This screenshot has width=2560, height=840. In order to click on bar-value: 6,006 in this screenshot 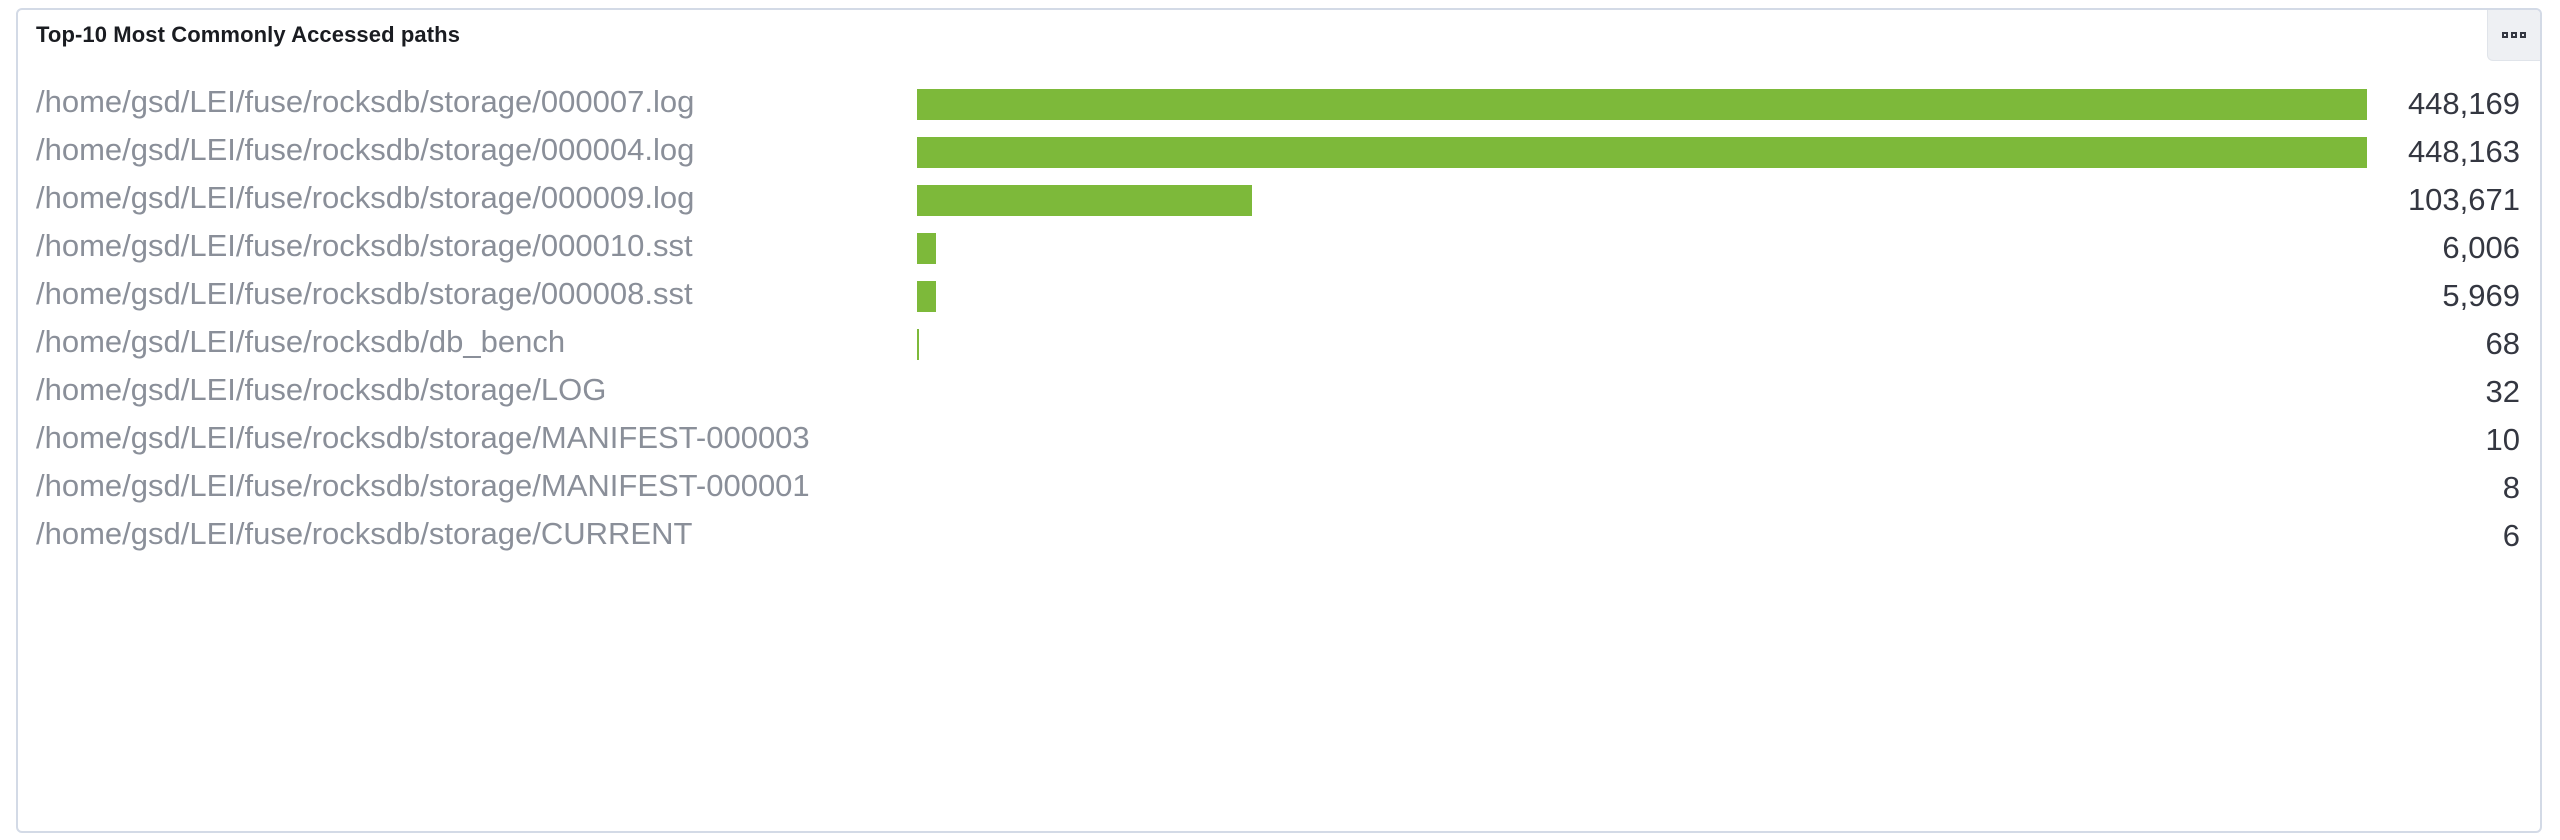, I will do `click(2481, 247)`.